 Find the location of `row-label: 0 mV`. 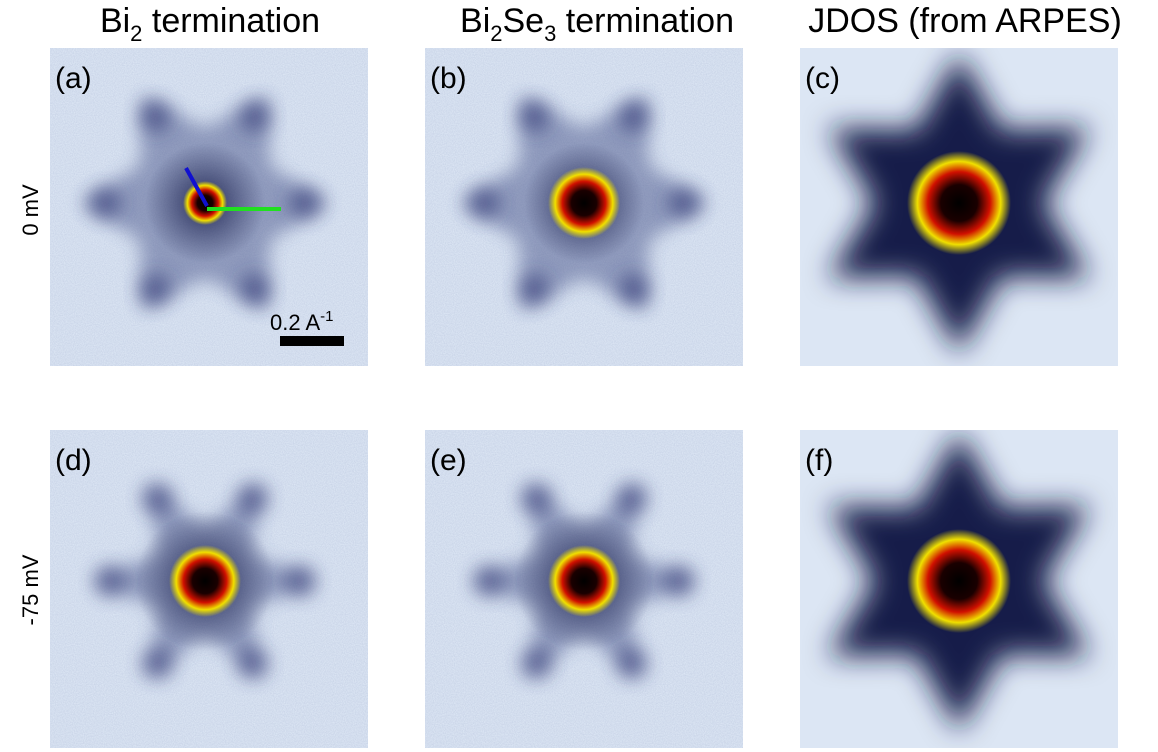

row-label: 0 mV is located at coordinates (30, 210).